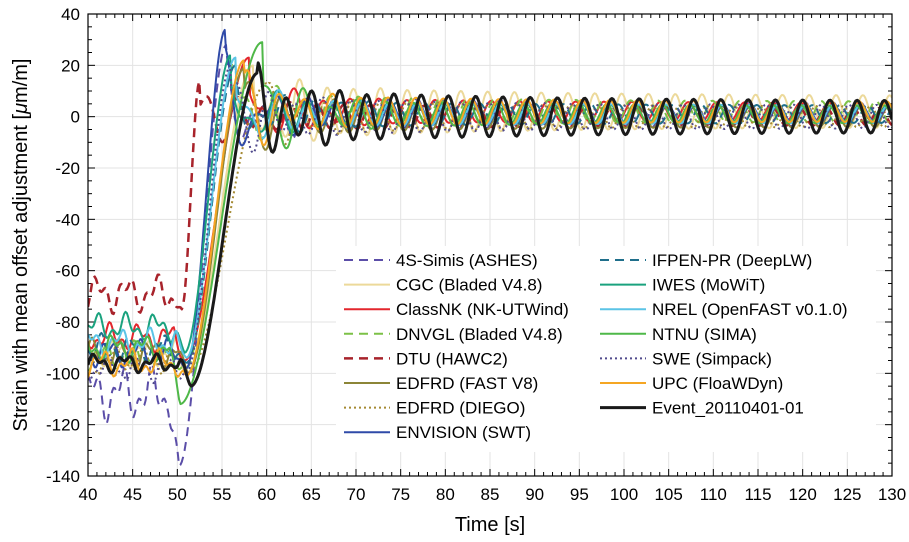 The width and height of the screenshot is (909, 542). Describe the element at coordinates (847, 494) in the screenshot. I see `x-tick-label: 125` at that location.